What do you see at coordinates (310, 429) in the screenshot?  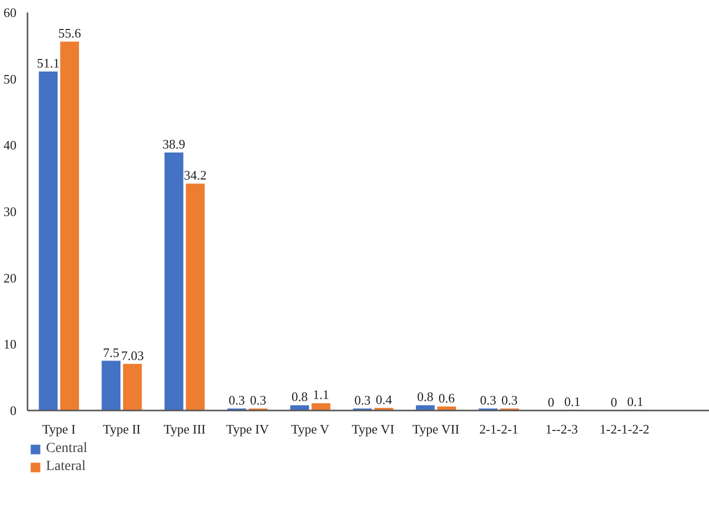 I see `x-tick-label: Type V` at bounding box center [310, 429].